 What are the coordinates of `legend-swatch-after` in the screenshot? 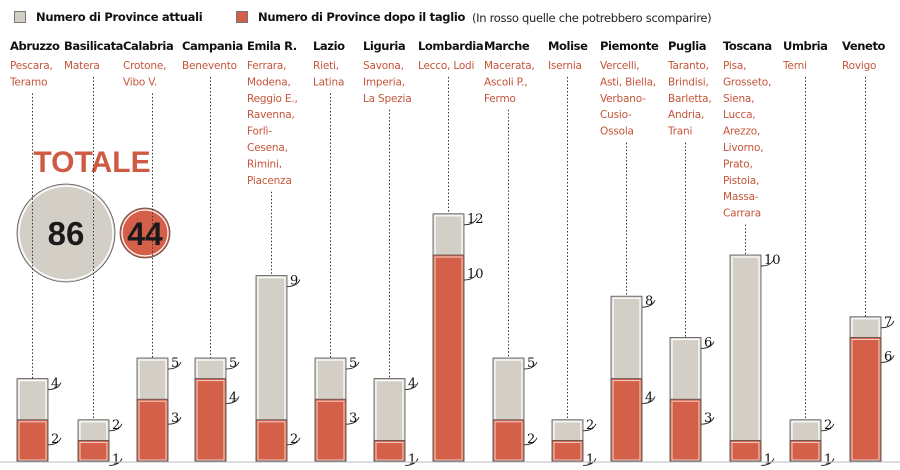 It's located at (242, 17).